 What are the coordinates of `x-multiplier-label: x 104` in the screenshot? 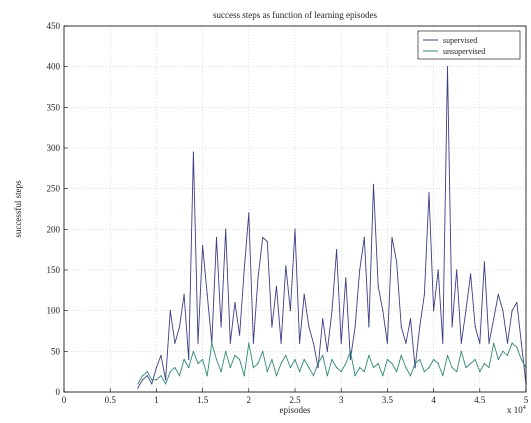 It's located at (516, 410).